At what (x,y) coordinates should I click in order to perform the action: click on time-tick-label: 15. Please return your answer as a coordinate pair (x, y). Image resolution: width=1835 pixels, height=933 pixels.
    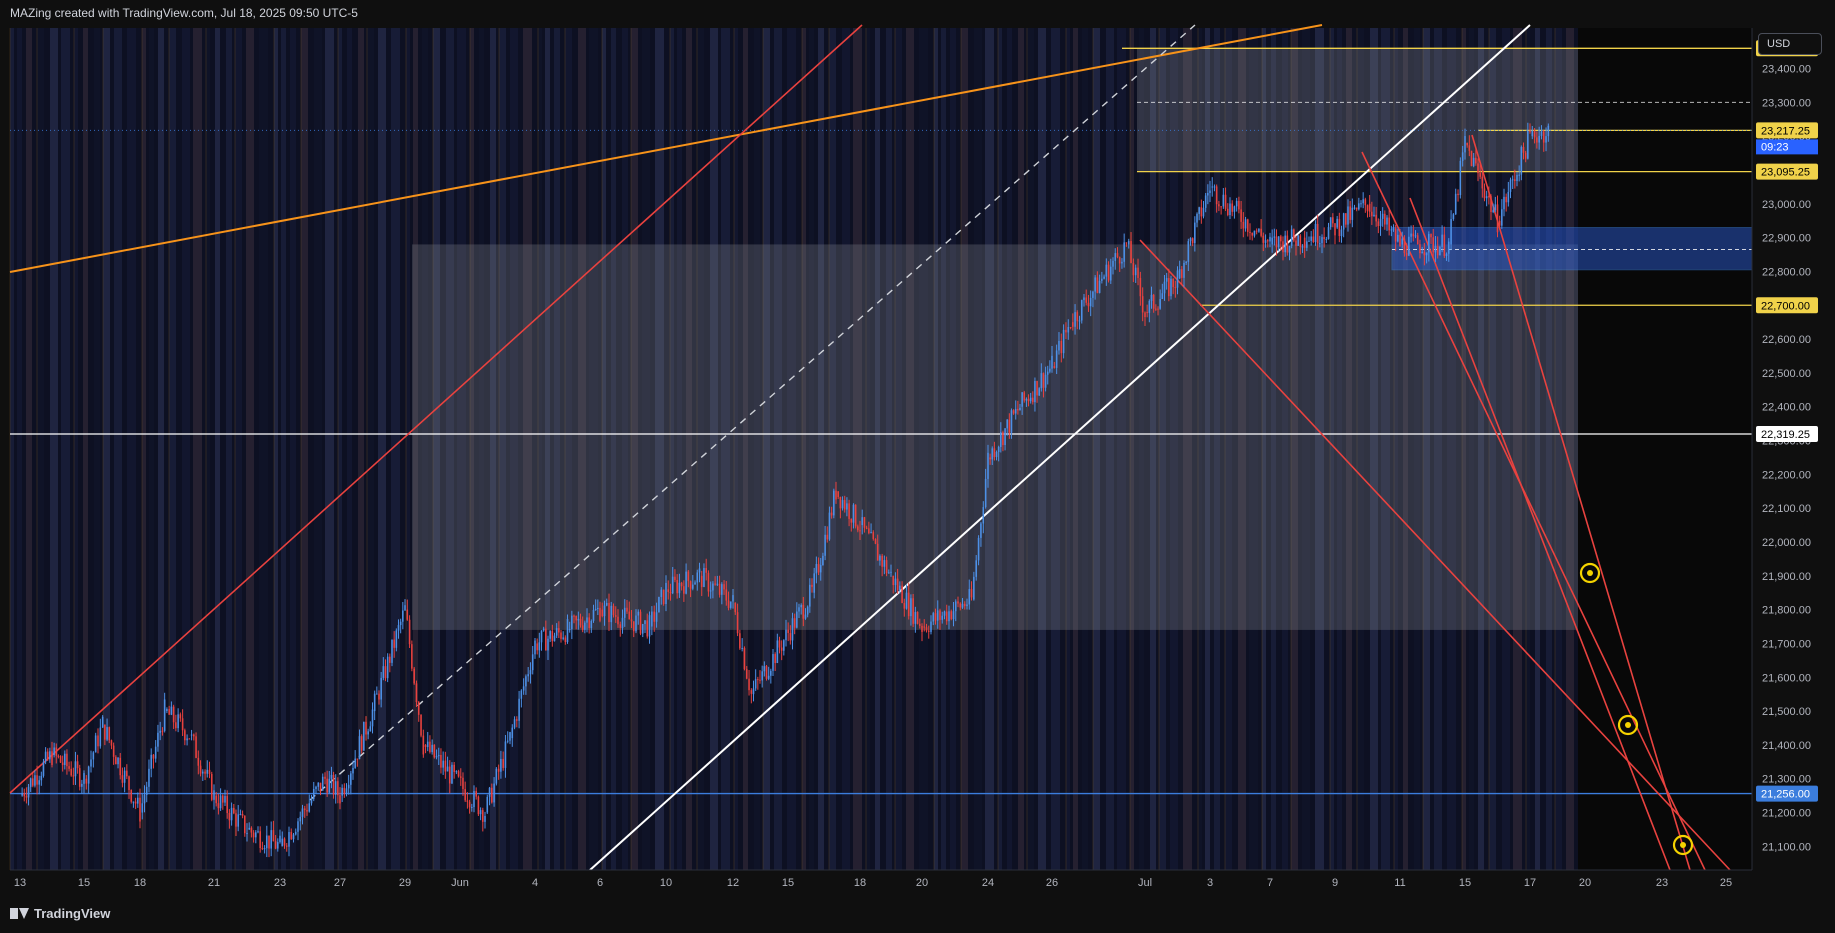
    Looking at the image, I should click on (1465, 883).